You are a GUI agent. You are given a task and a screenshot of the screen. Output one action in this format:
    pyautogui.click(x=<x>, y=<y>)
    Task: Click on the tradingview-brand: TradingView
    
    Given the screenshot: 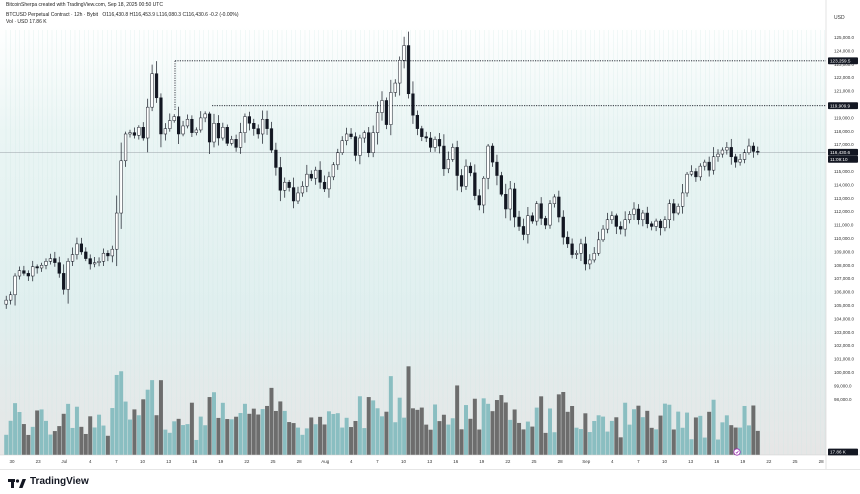 What is the action you would take?
    pyautogui.click(x=59, y=481)
    